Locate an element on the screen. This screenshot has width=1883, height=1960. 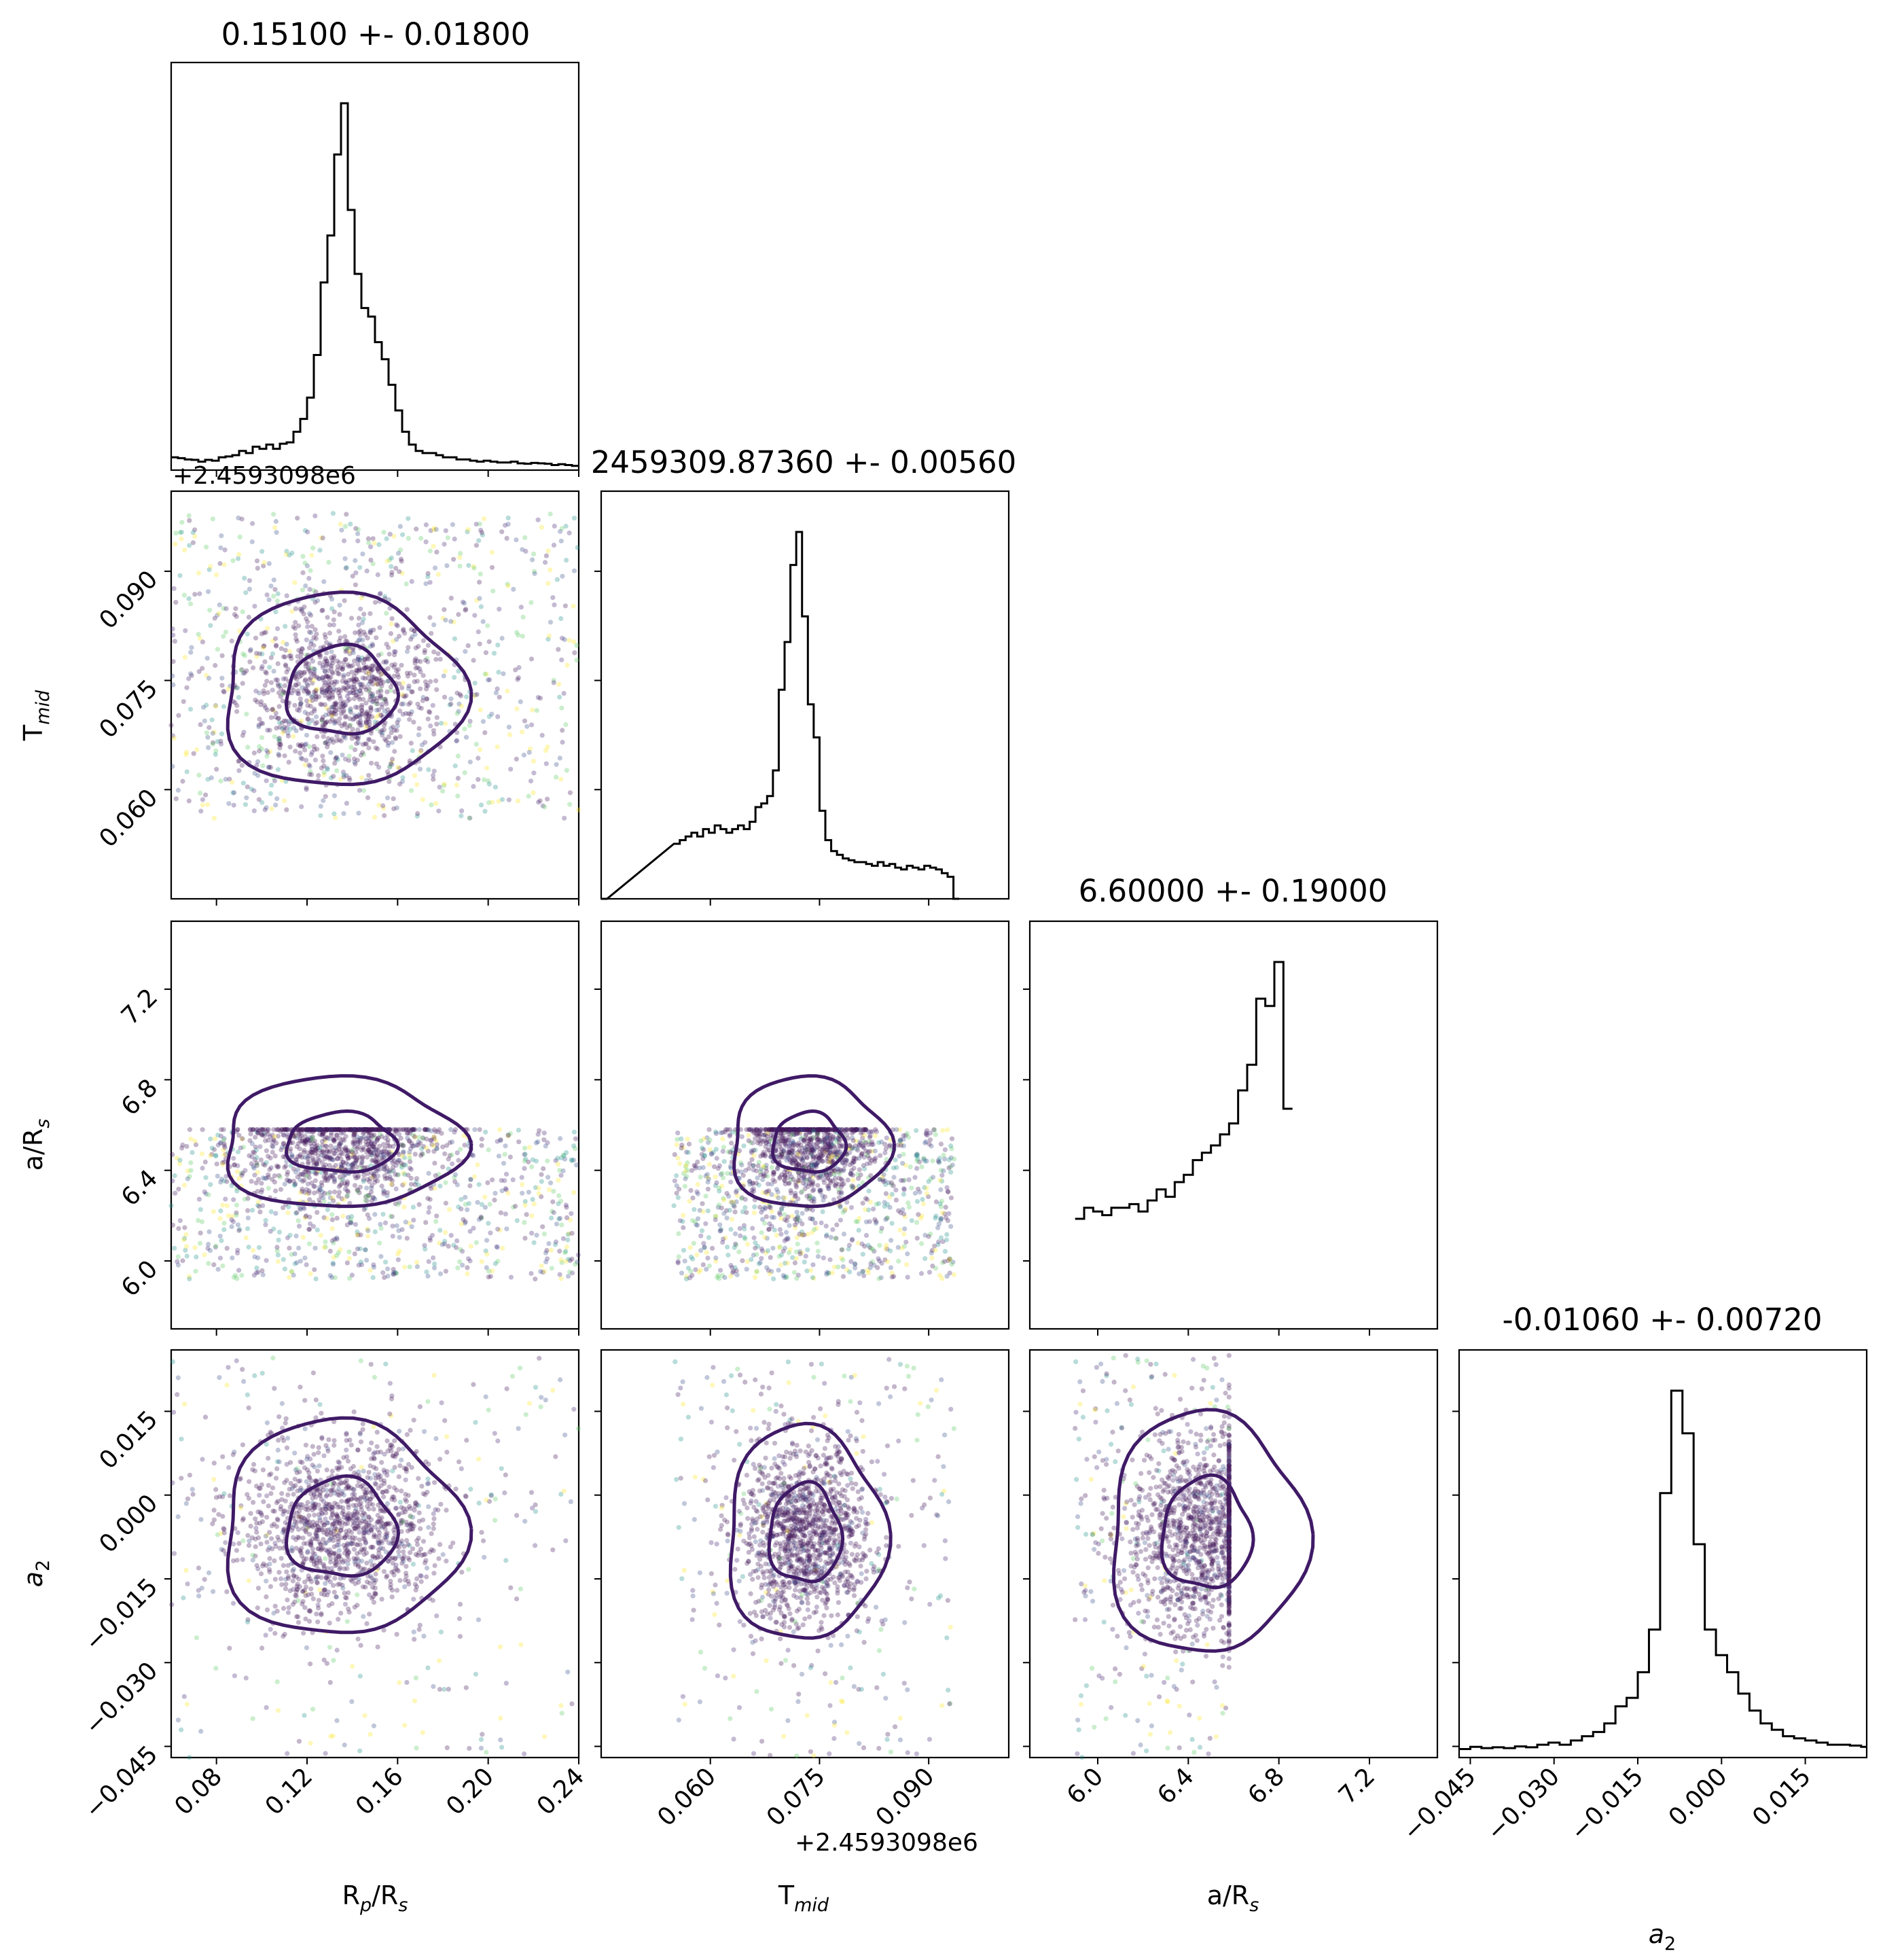
xtick-label-tmid: 0.075 is located at coordinates (796, 1797).